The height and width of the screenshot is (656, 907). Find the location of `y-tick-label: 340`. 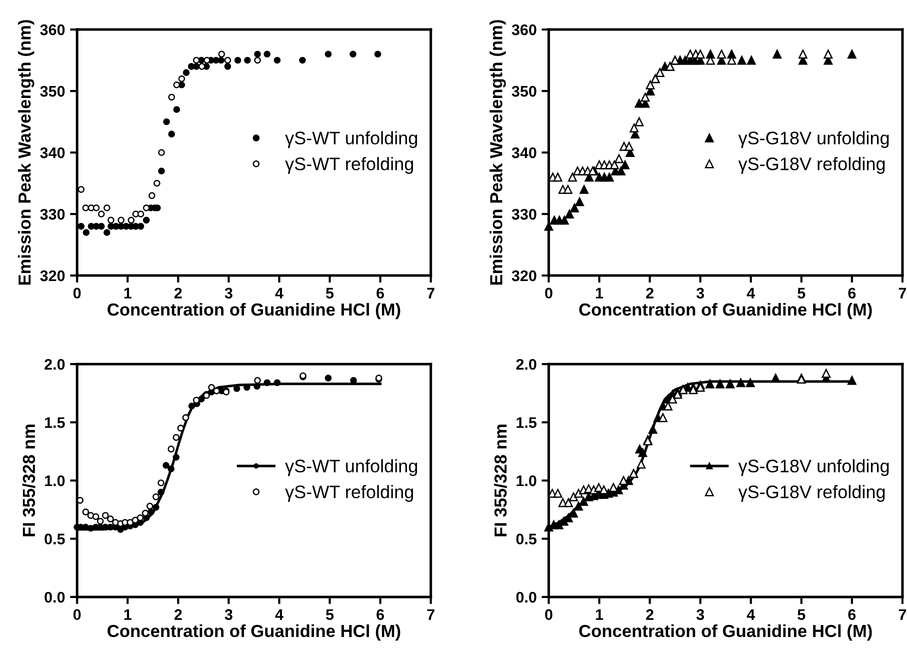

y-tick-label: 340 is located at coordinates (52, 152).